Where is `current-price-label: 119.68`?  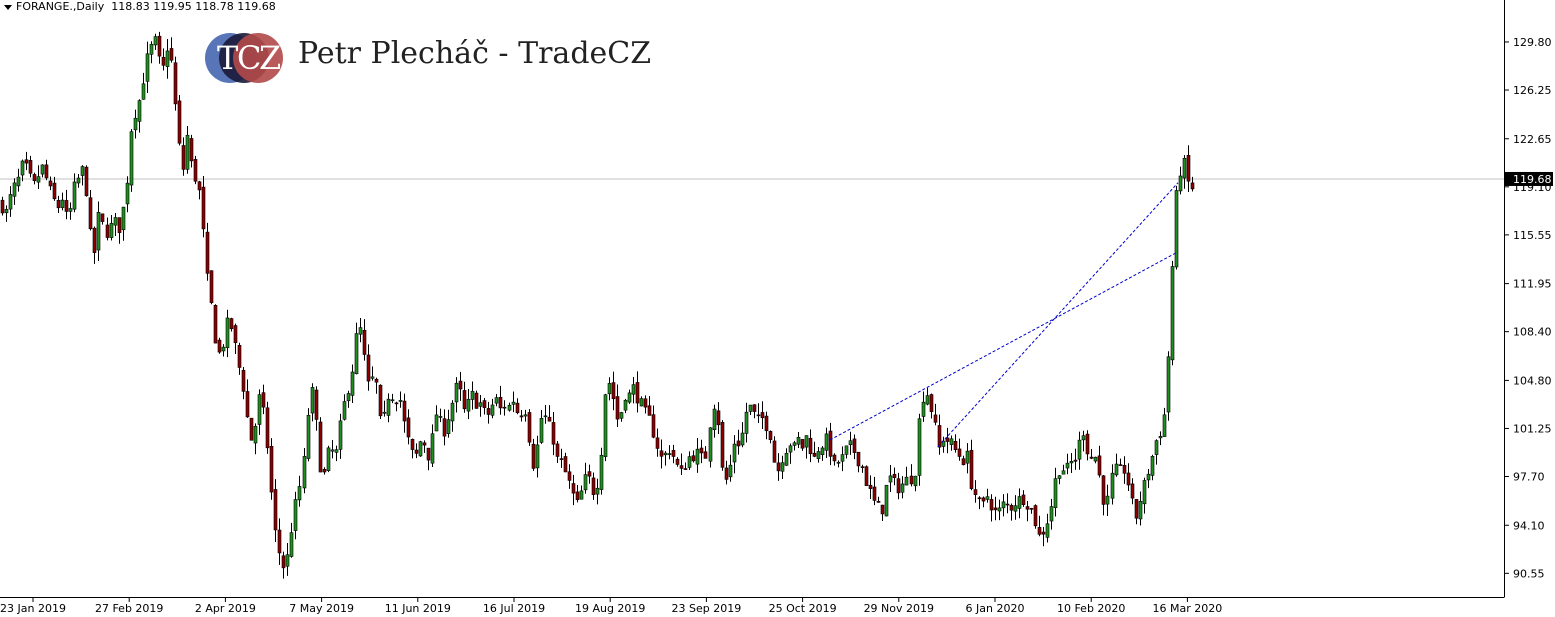
current-price-label: 119.68 is located at coordinates (1532, 179).